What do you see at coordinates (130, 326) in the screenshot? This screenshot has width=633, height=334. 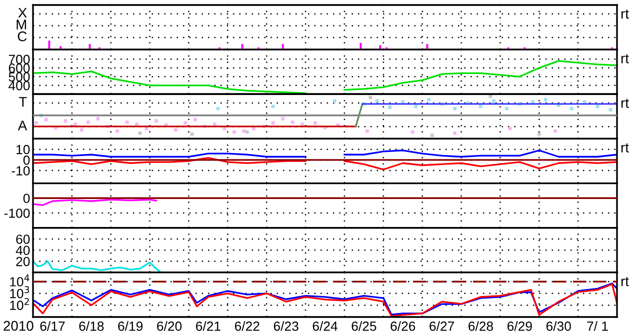 I see `x-tick-label: 6/19` at bounding box center [130, 326].